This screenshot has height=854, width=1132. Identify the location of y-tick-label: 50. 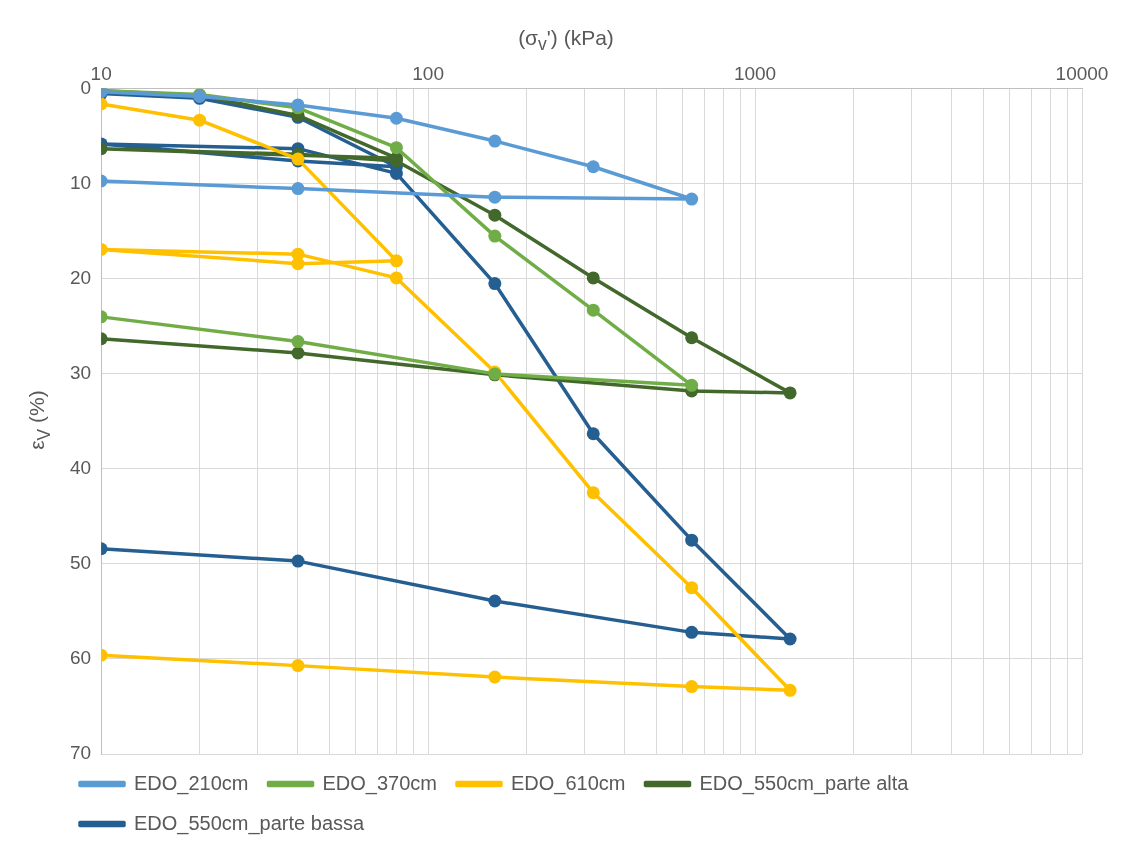
(80, 563).